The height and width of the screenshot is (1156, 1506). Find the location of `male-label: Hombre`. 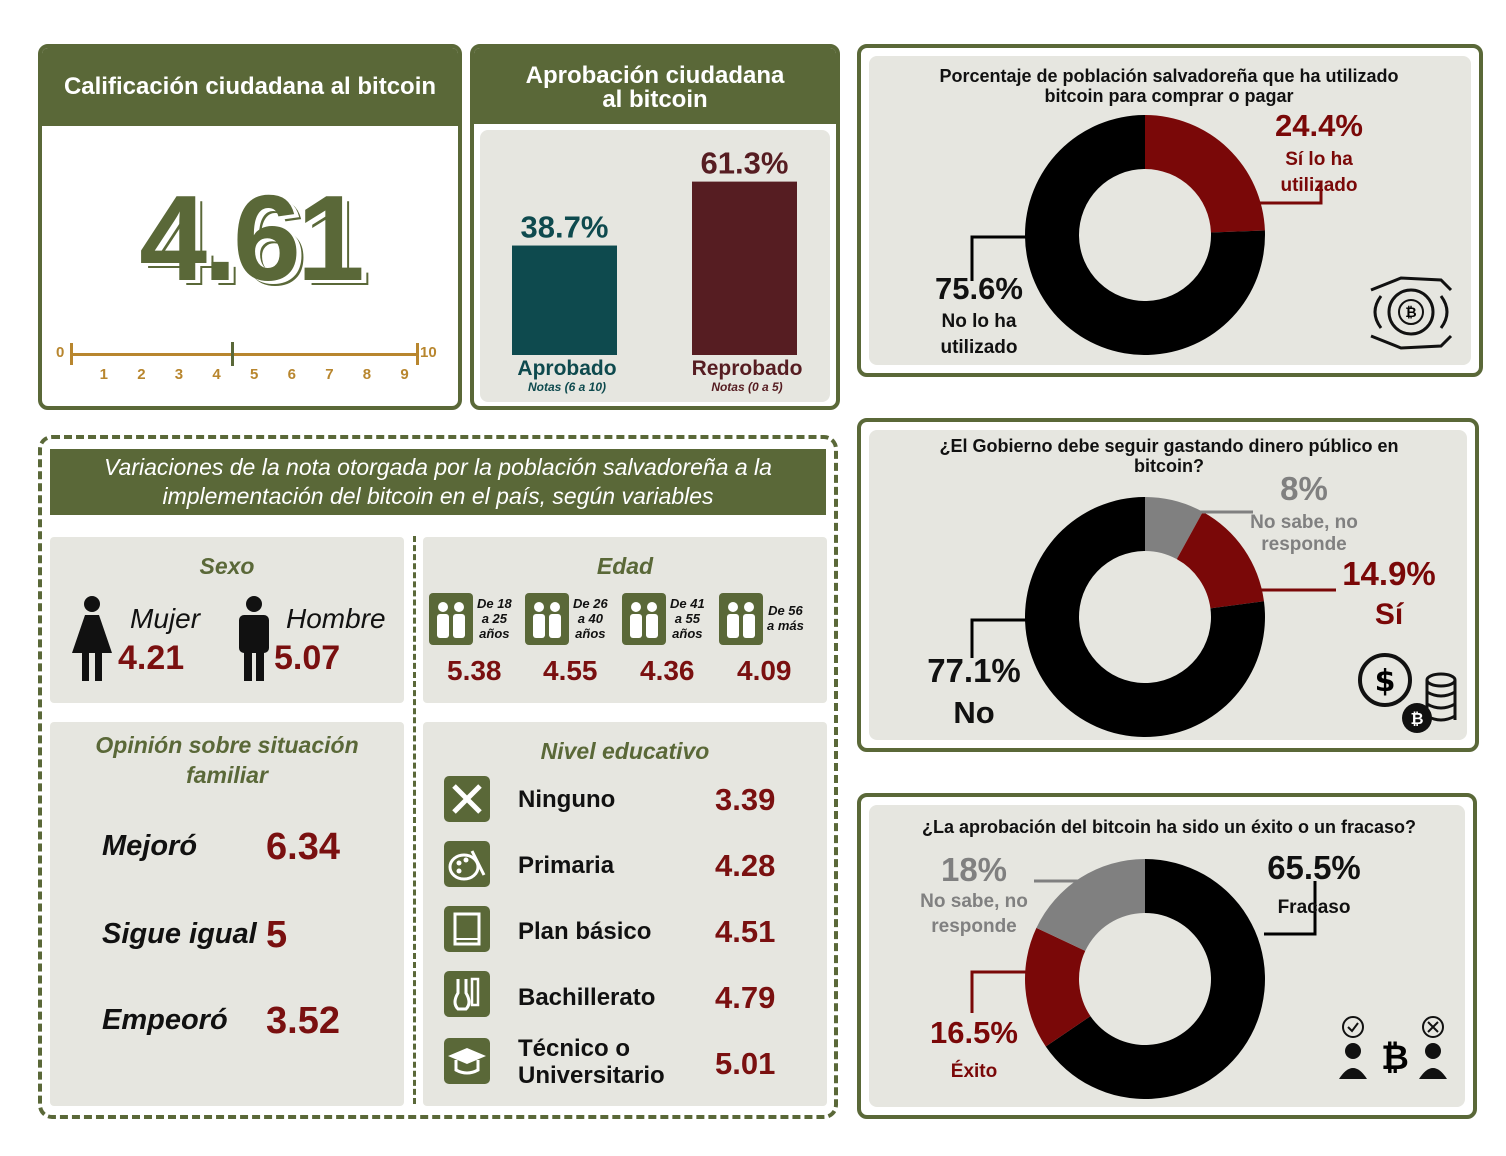

male-label: Hombre is located at coordinates (336, 618).